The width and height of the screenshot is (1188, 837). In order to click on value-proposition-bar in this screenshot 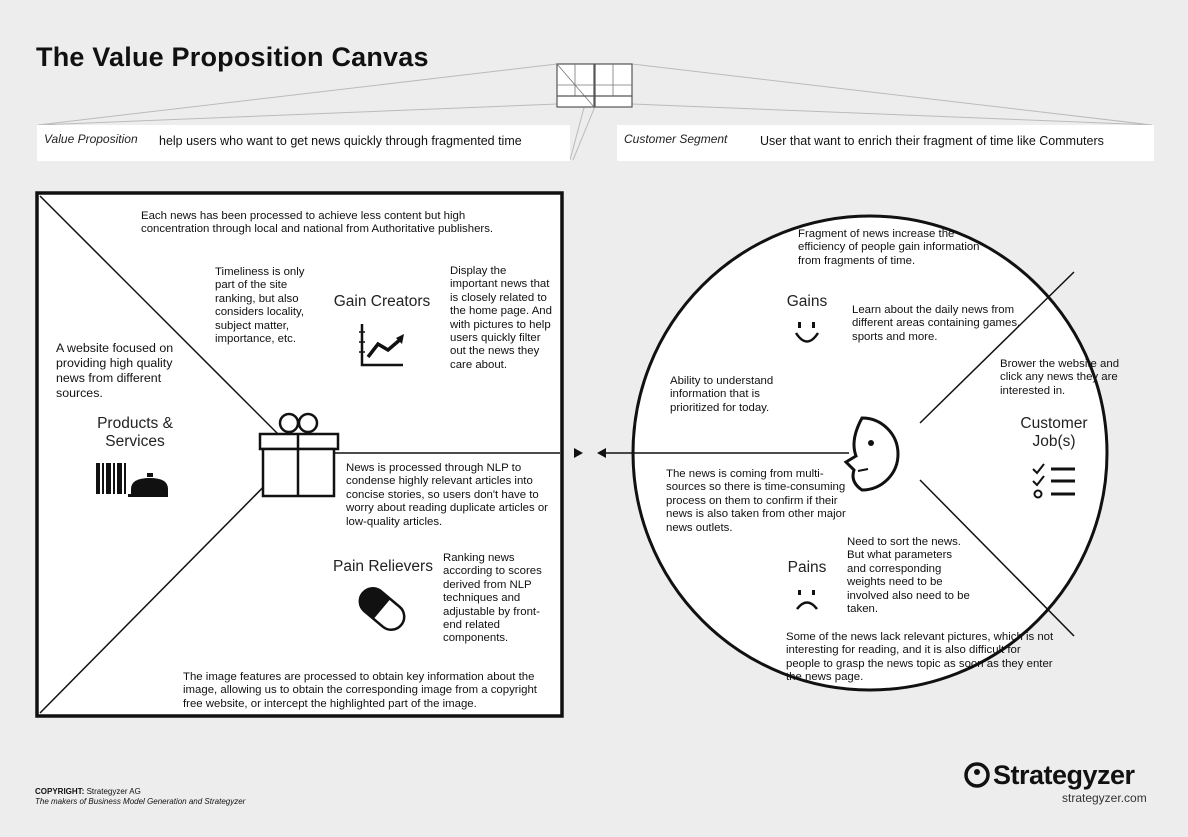, I will do `click(303, 143)`.